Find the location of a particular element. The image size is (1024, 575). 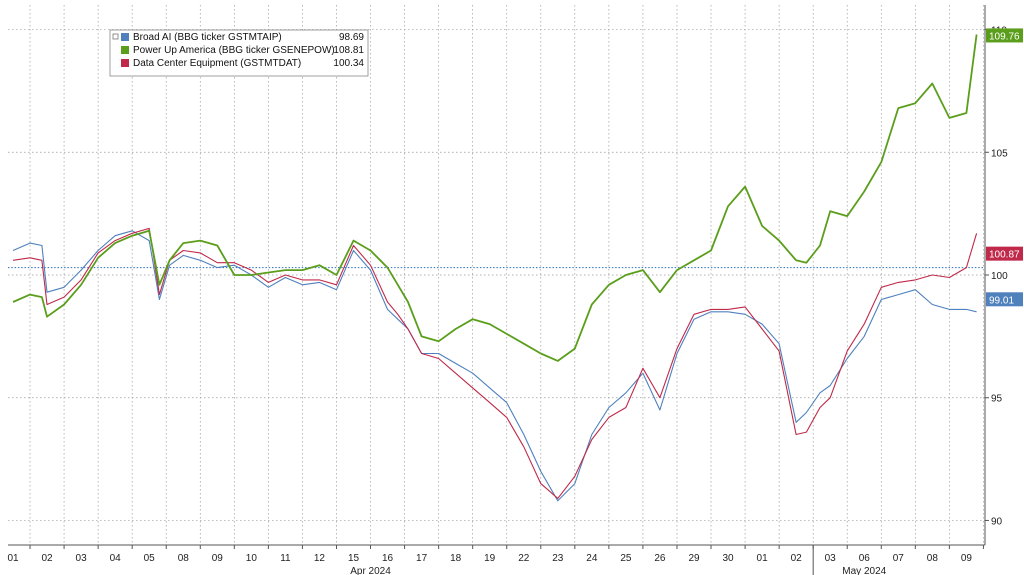

y-tick-label: 95 is located at coordinates (997, 399).